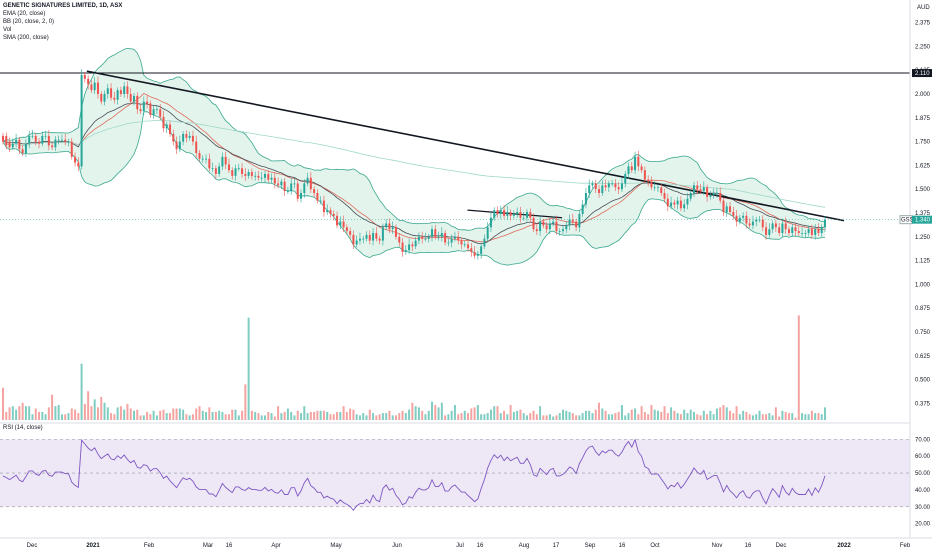 Image resolution: width=932 pixels, height=550 pixels. Describe the element at coordinates (907, 221) in the screenshot. I see `symbol-tag-label: GSS` at that location.